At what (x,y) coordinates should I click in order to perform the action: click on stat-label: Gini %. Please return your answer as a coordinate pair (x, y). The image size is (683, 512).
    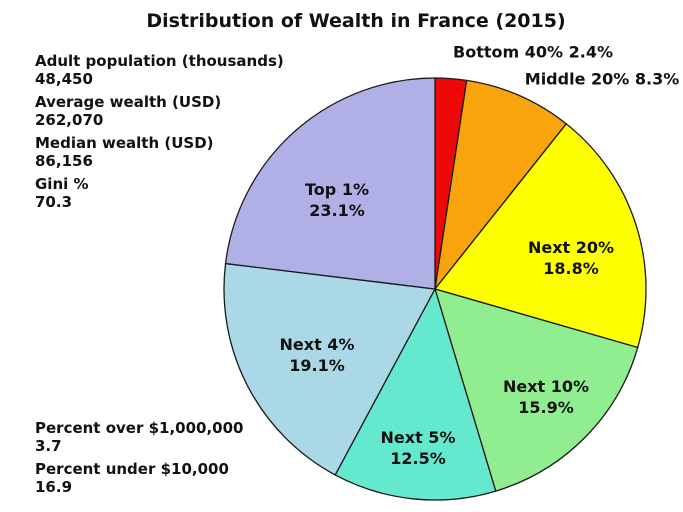
    Looking at the image, I should click on (62, 184).